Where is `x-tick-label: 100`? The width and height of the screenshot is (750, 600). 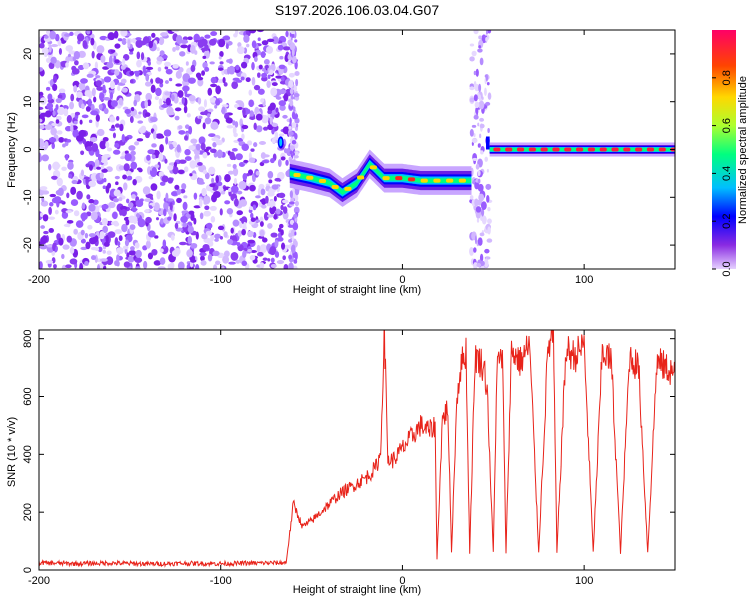 x-tick-label: 100 is located at coordinates (584, 280).